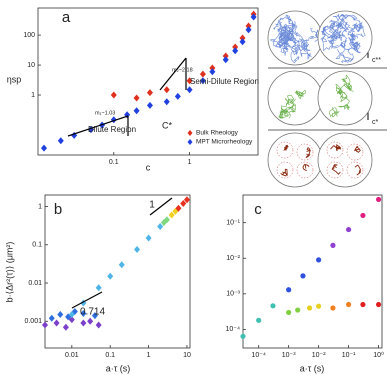 The height and width of the screenshot is (375, 387). What do you see at coordinates (33, 321) in the screenshot?
I see `y-tick-label: 0.001` at bounding box center [33, 321].